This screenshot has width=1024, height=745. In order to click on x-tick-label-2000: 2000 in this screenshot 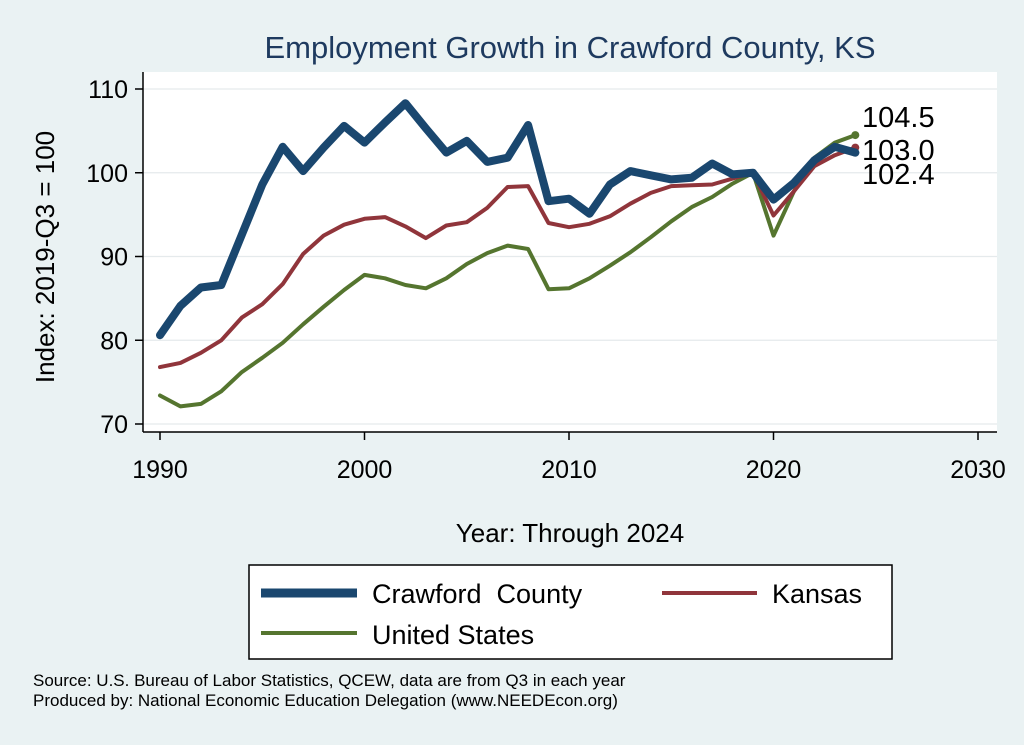, I will do `click(365, 470)`.